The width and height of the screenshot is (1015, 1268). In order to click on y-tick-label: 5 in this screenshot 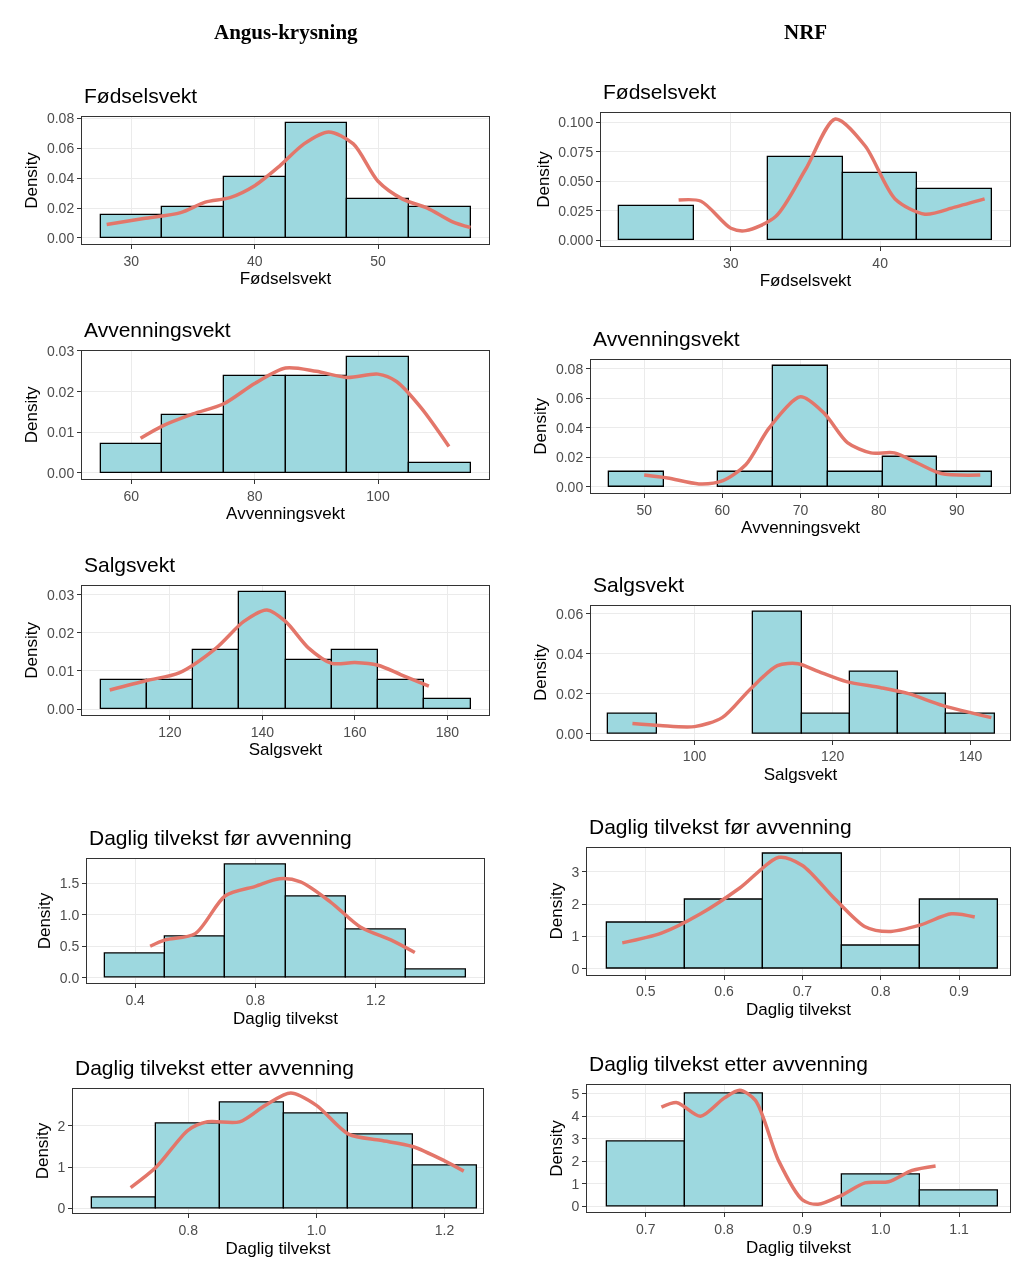, I will do `click(575, 1093)`.